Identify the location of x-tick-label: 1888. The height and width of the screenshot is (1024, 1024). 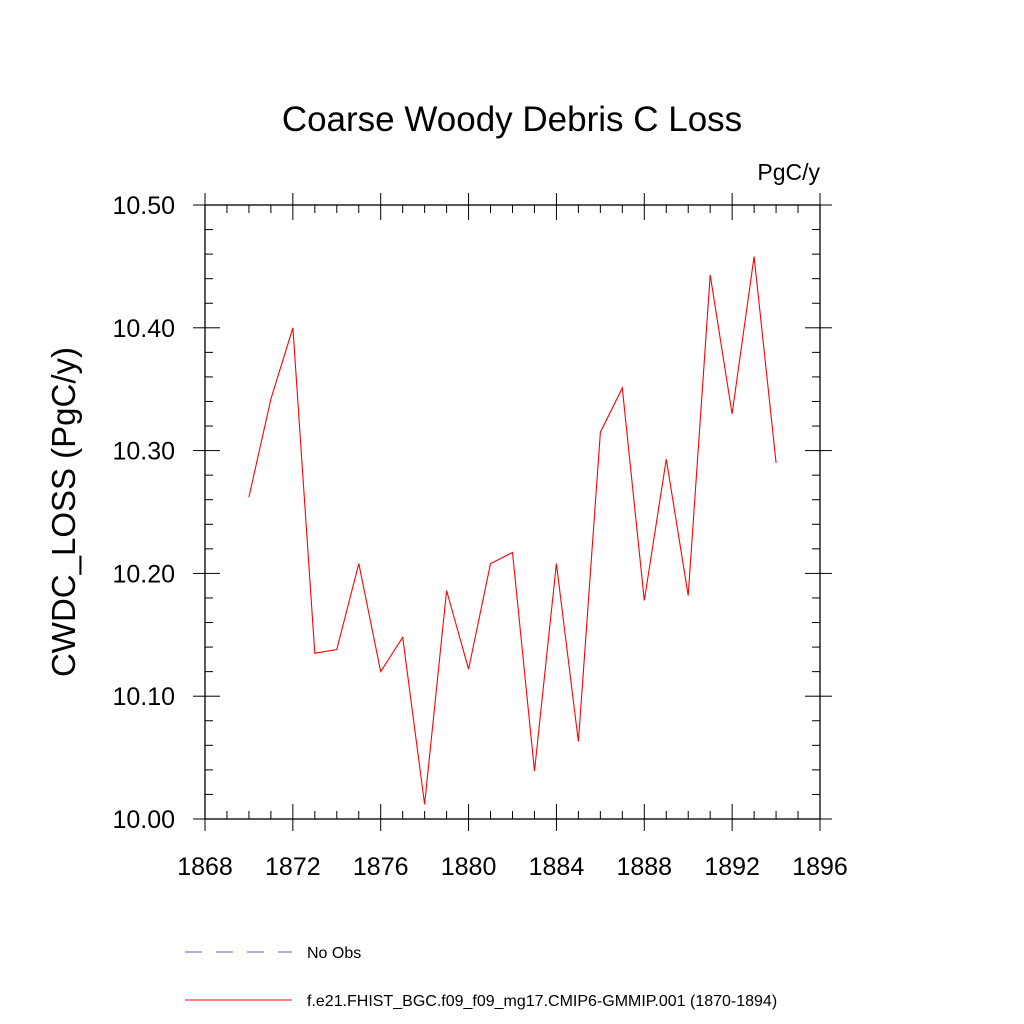
(644, 867).